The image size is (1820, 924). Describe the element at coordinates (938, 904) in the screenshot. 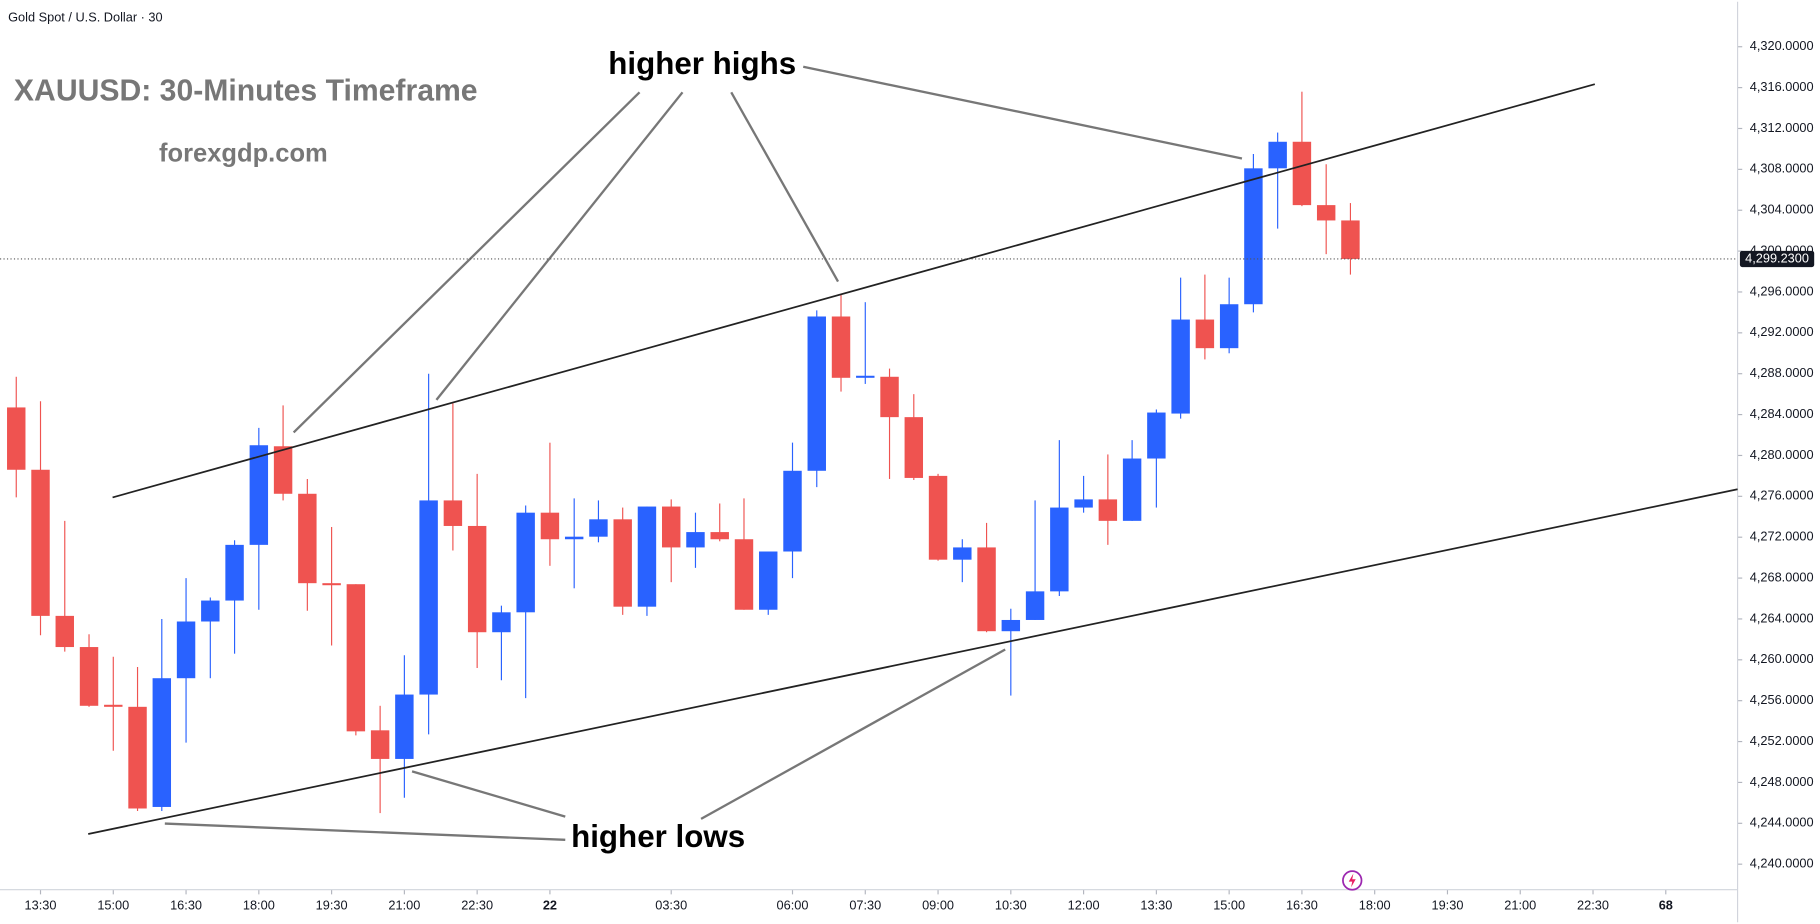

I see `x-tick-label: 09:00` at that location.